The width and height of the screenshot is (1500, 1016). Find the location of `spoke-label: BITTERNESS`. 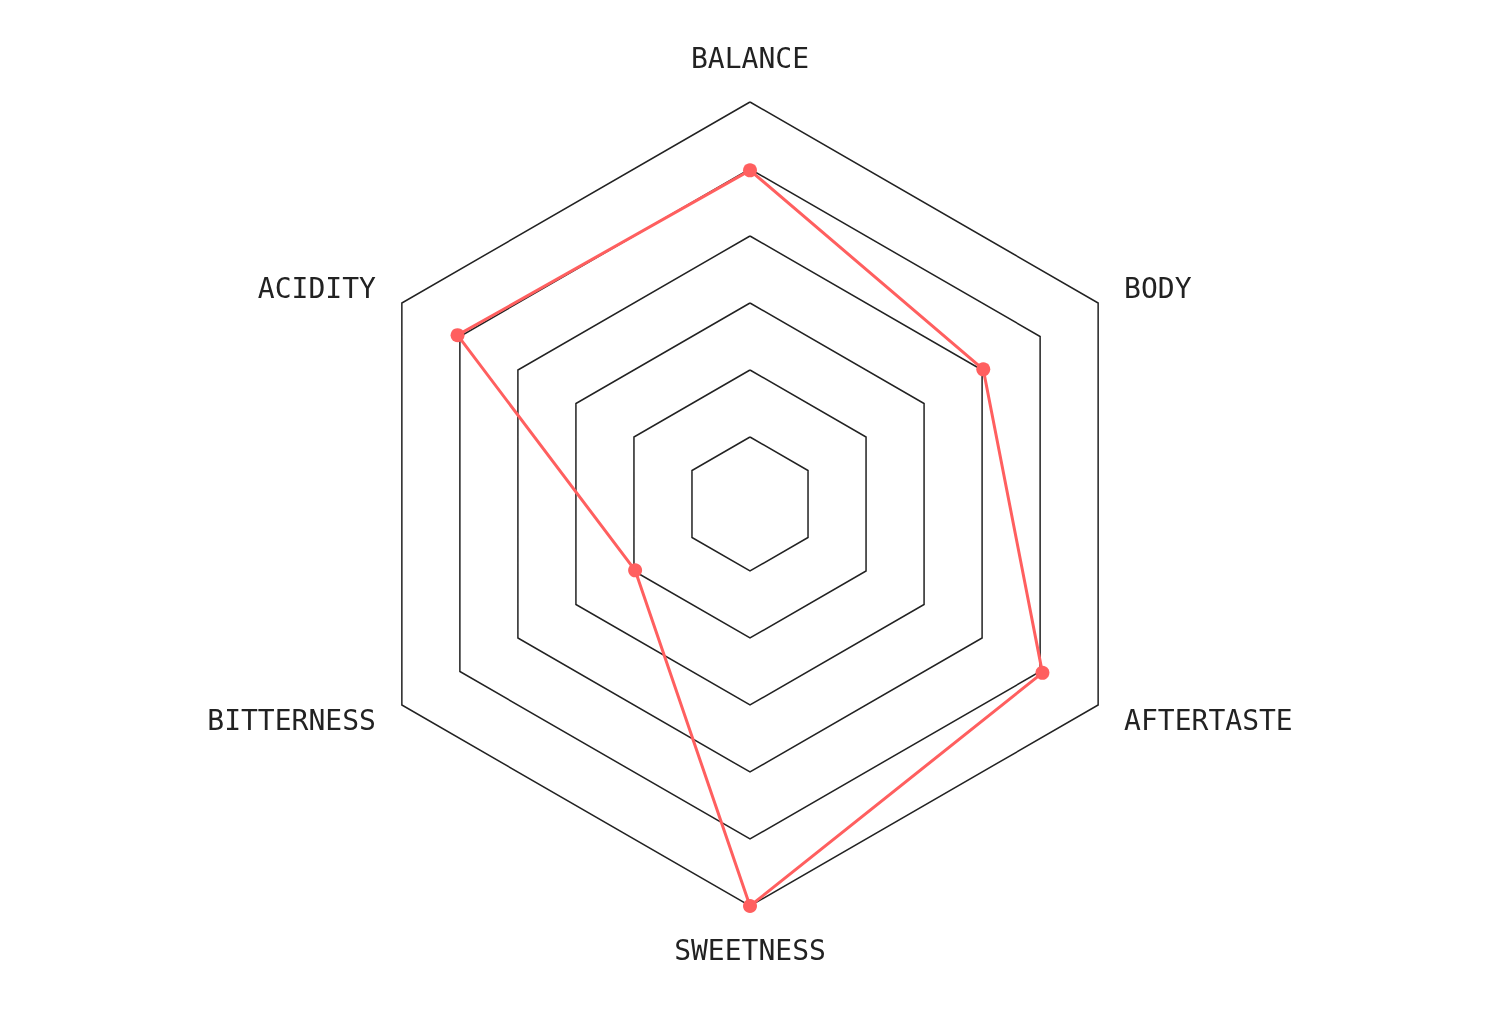

spoke-label: BITTERNESS is located at coordinates (291, 720).